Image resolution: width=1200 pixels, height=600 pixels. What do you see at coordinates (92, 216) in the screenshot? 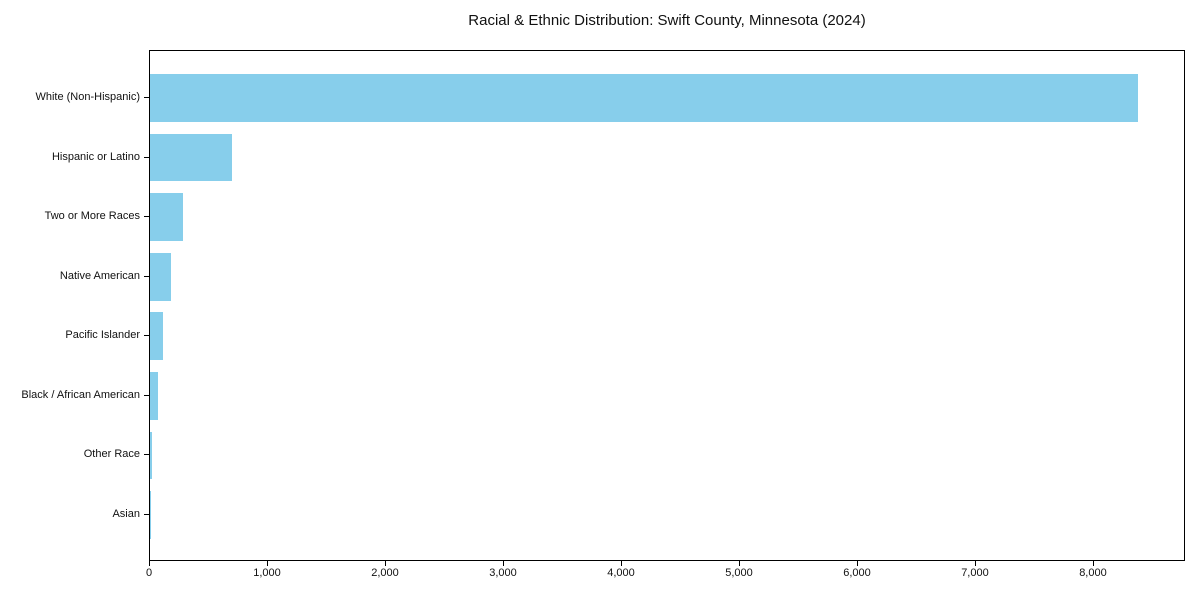
I see `y-axis-label: Two or More Races` at bounding box center [92, 216].